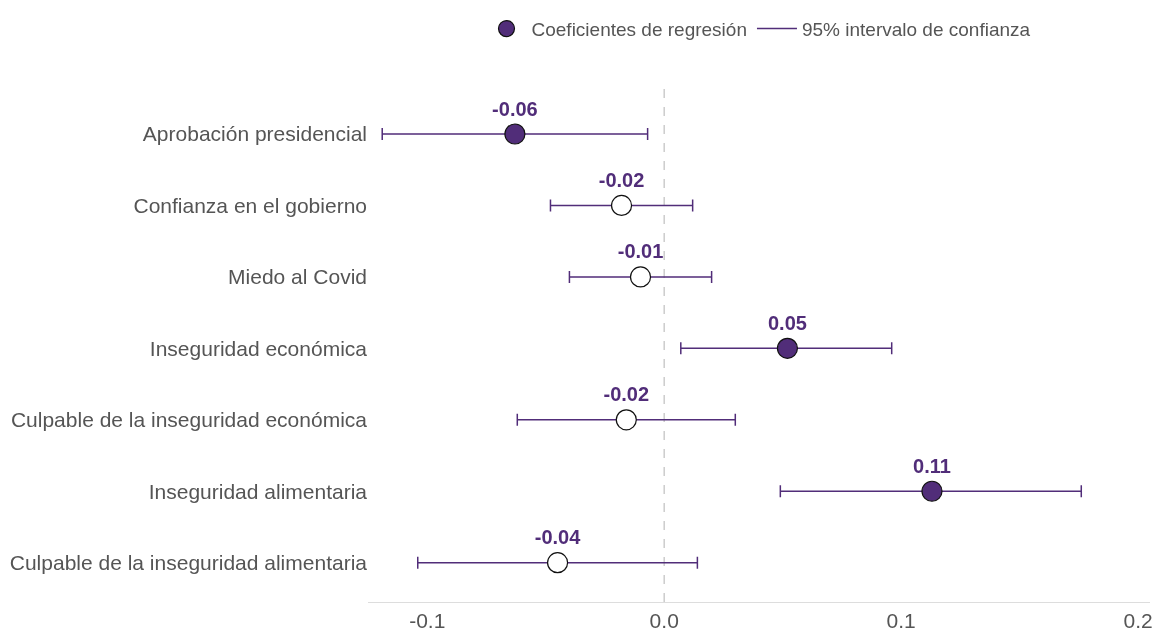 This screenshot has height=642, width=1172. I want to click on x-tick-label: 0.2, so click(1138, 621).